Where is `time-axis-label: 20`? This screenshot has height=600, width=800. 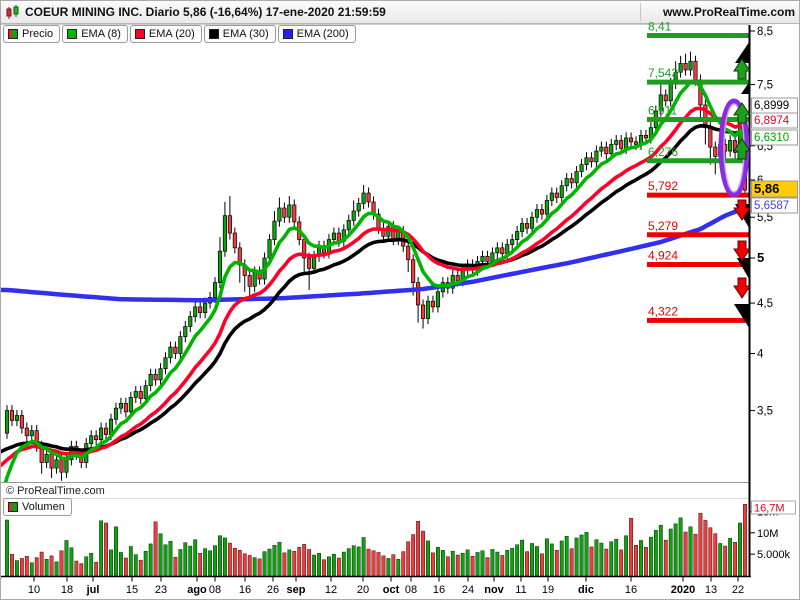
time-axis-label: 20 is located at coordinates (363, 590).